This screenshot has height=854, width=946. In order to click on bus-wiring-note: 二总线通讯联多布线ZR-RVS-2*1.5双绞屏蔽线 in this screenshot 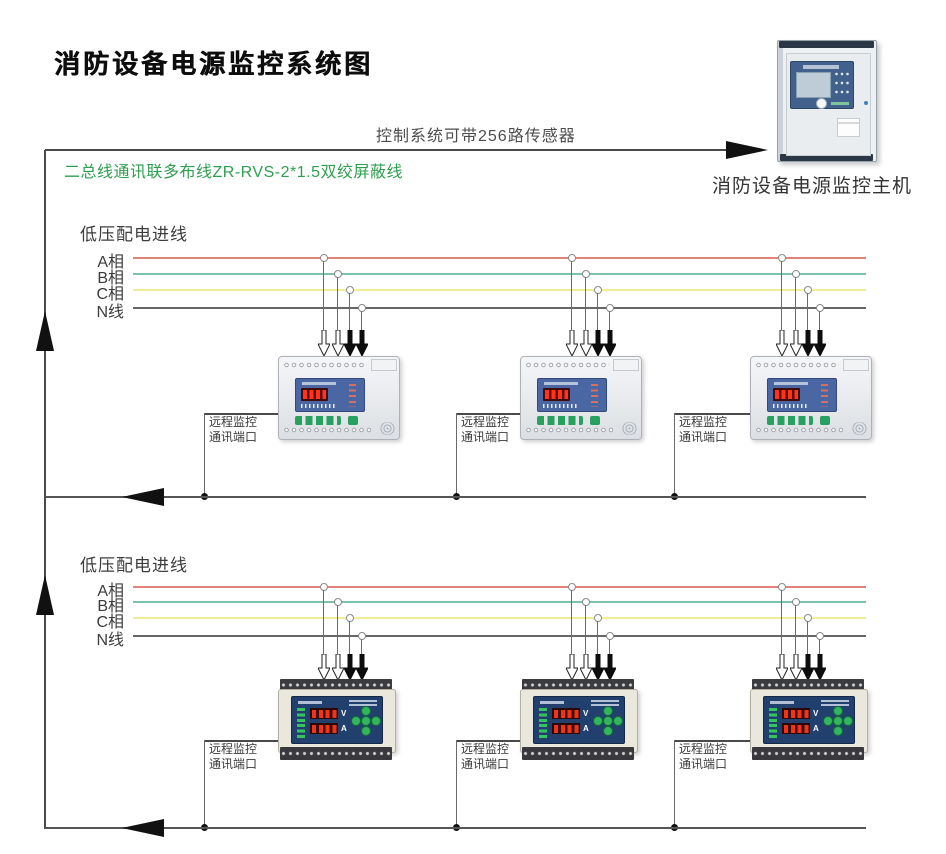, I will do `click(233, 172)`.